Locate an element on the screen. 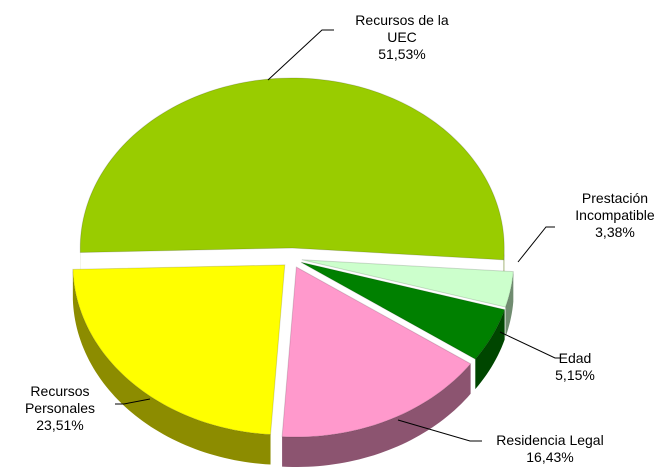  value-label: 5,15% is located at coordinates (575, 375).